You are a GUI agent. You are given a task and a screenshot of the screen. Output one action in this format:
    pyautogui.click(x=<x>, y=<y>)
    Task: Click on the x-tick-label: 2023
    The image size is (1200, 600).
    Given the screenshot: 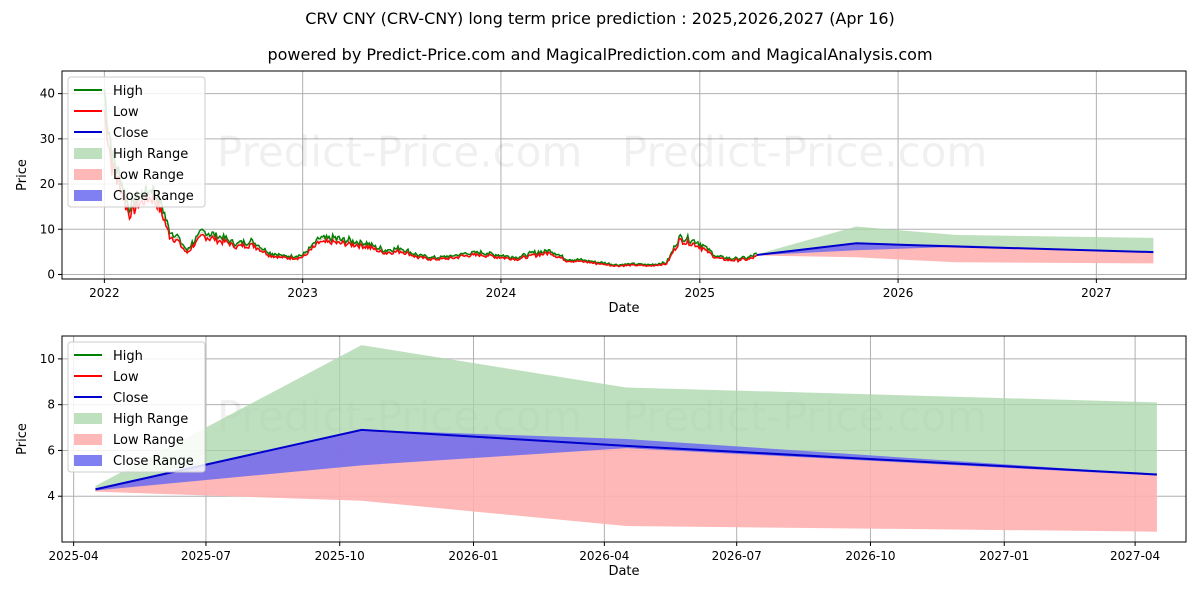 What is the action you would take?
    pyautogui.click(x=302, y=293)
    